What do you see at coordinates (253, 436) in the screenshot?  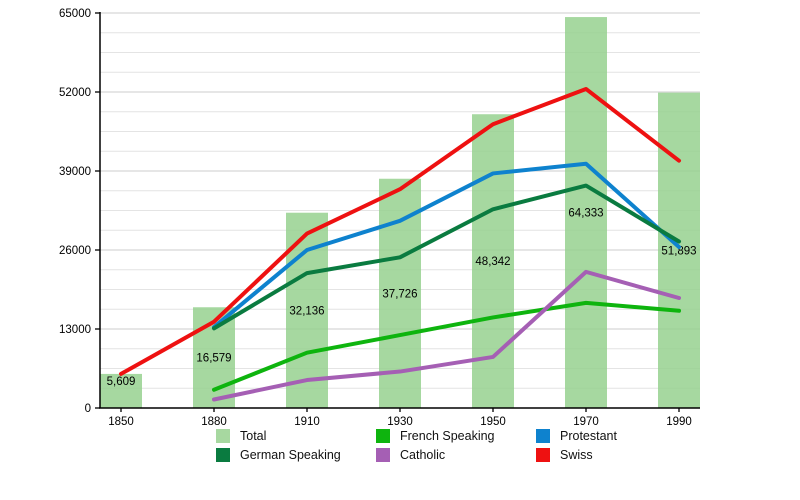 I see `legend-label: Total` at bounding box center [253, 436].